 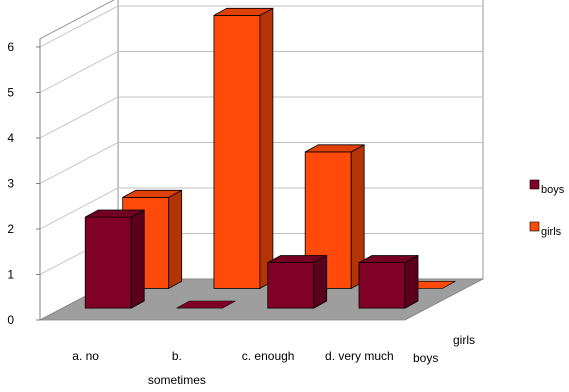 What do you see at coordinates (551, 232) in the screenshot?
I see `legend-label-girls: girls` at bounding box center [551, 232].